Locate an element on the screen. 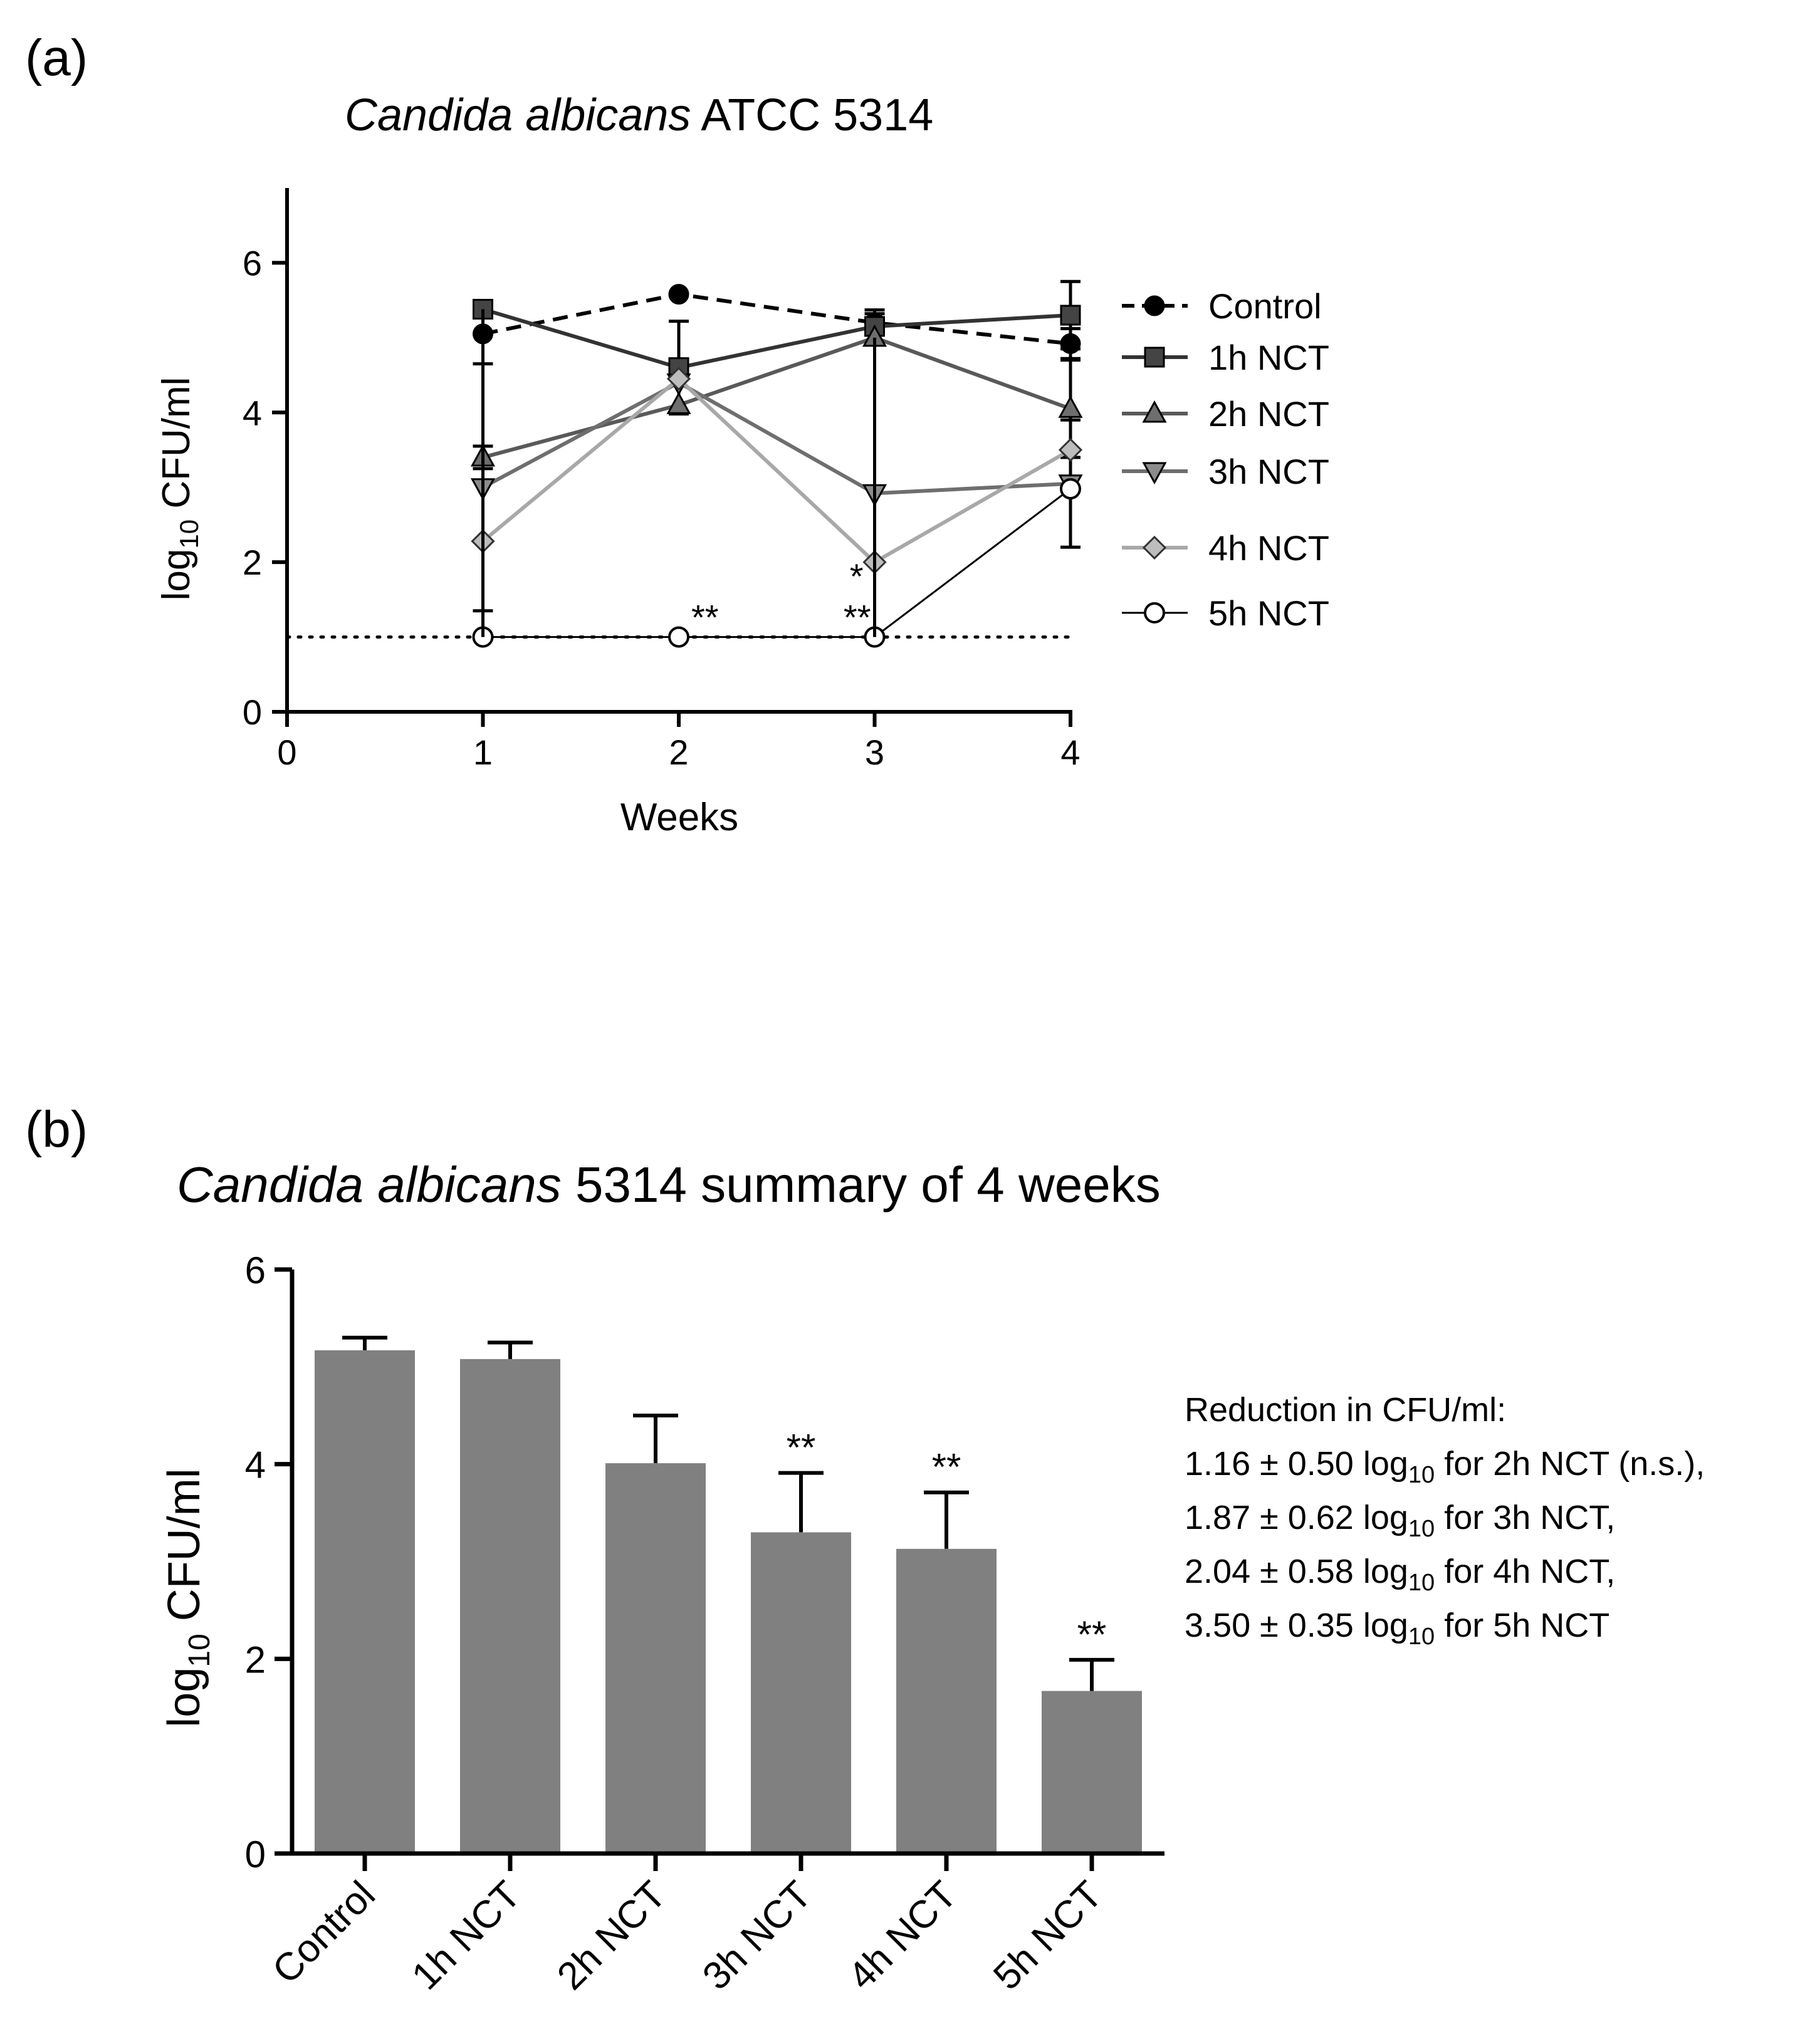  legend-label: Control is located at coordinates (1265, 306).